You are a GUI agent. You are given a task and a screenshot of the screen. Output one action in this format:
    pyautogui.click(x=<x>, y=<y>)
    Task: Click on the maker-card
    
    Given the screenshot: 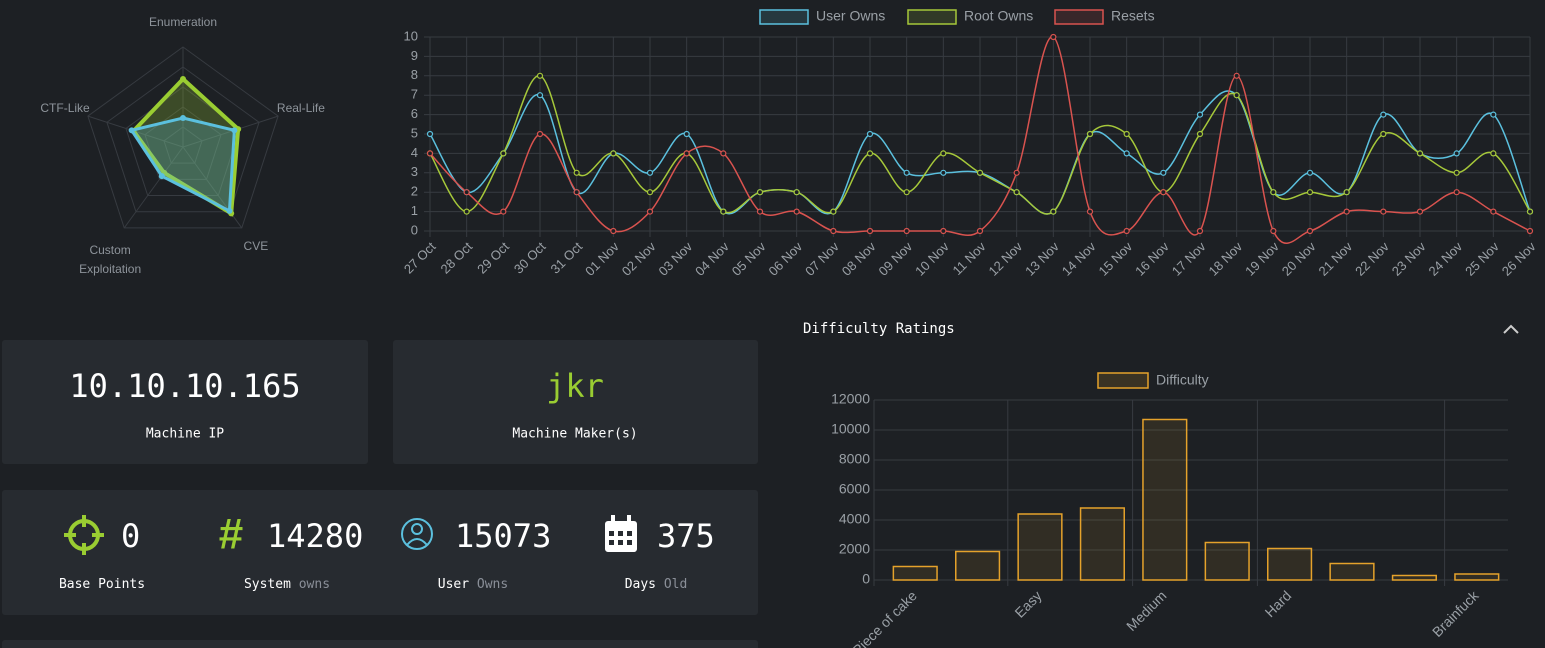 What is the action you would take?
    pyautogui.click(x=575, y=402)
    